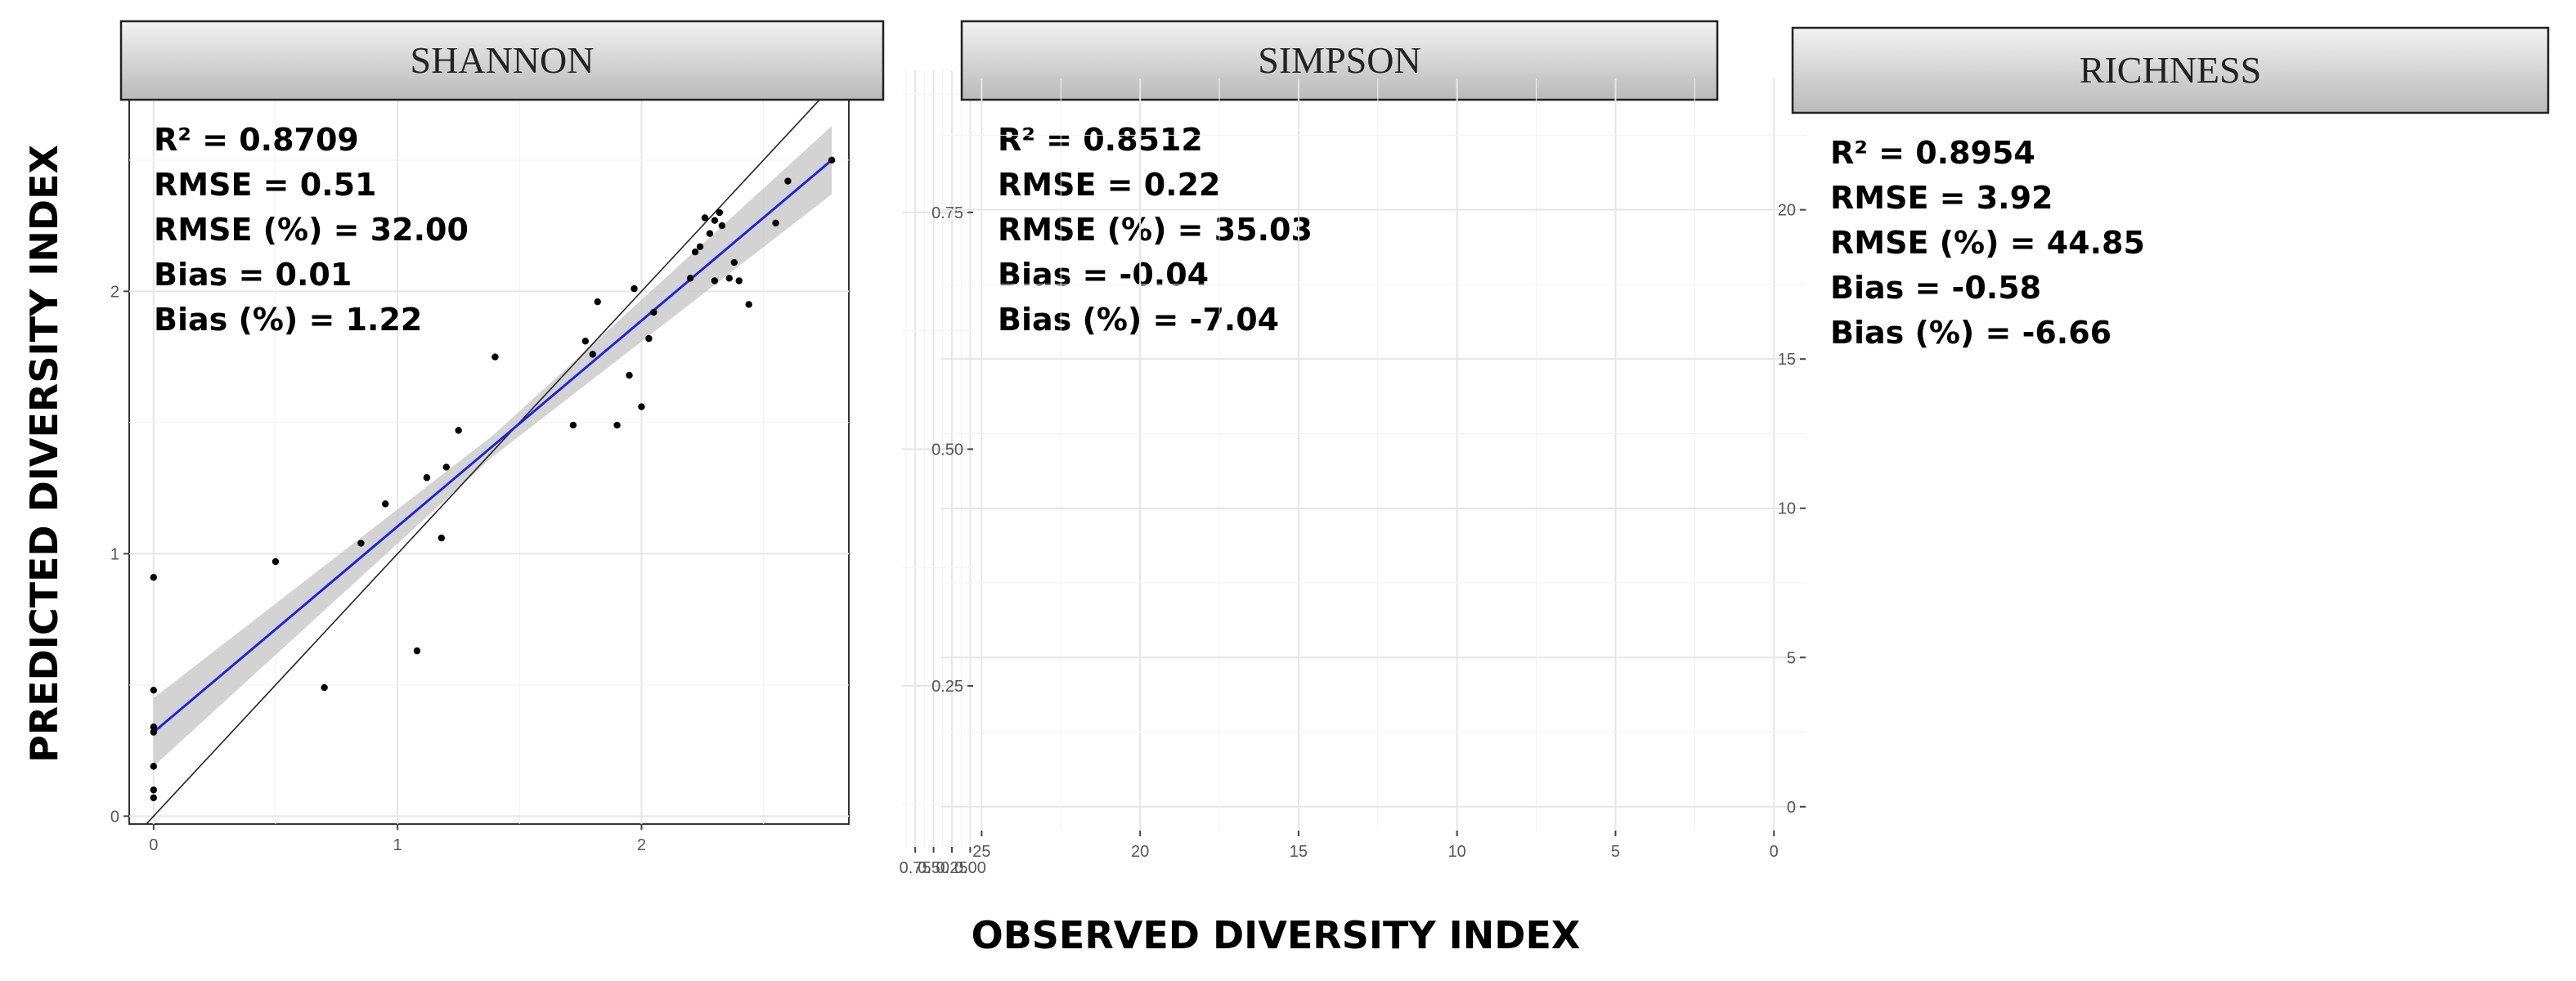 The width and height of the screenshot is (2576, 981). I want to click on simpson-grid, so click(937, 458).